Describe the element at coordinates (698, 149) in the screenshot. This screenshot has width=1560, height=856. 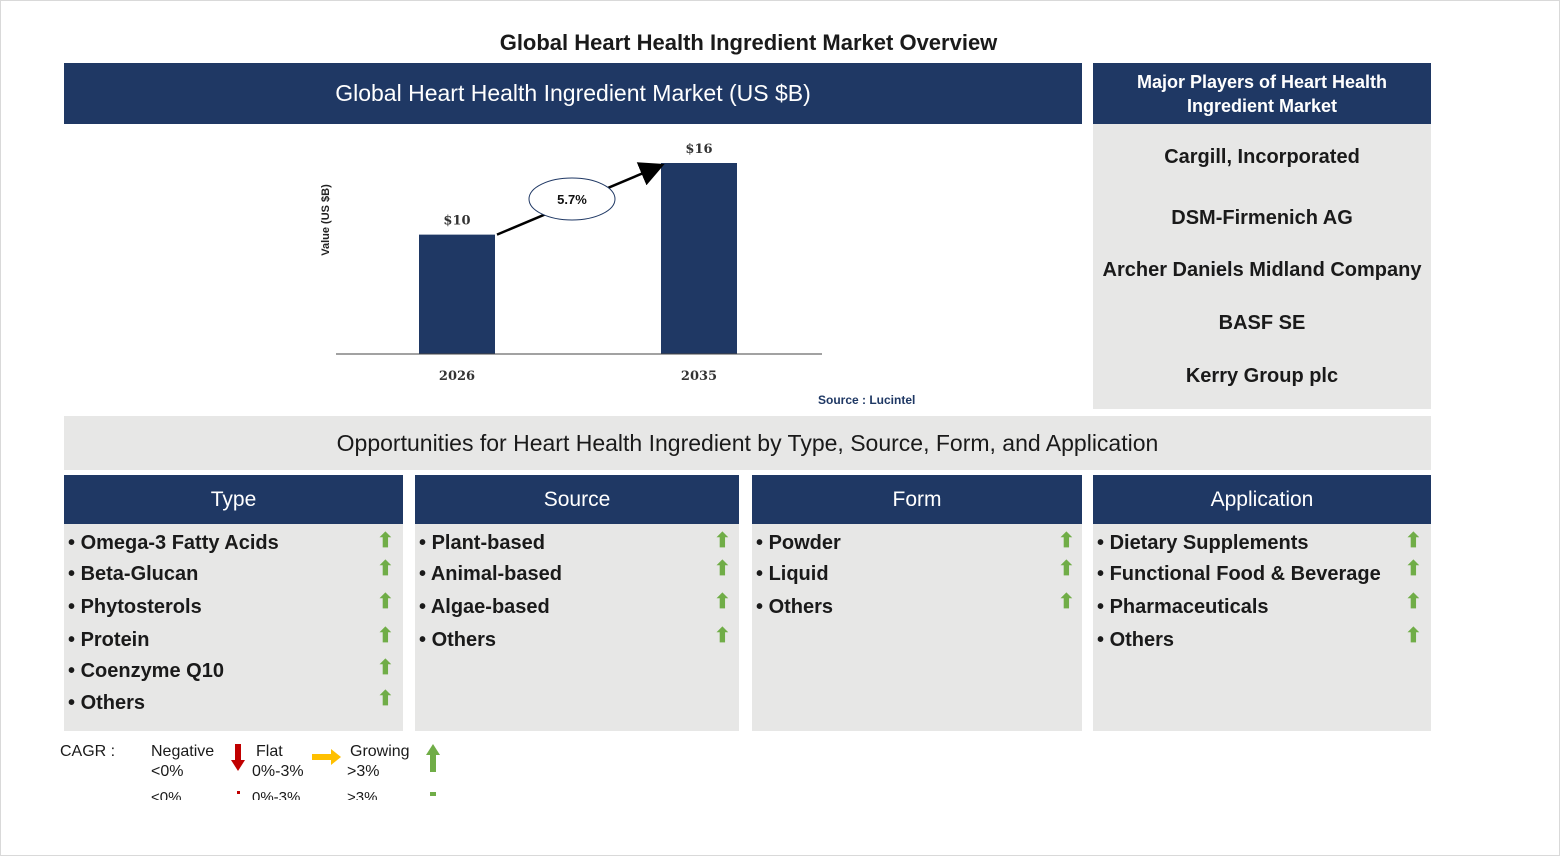
I see `data-label: $16` at that location.